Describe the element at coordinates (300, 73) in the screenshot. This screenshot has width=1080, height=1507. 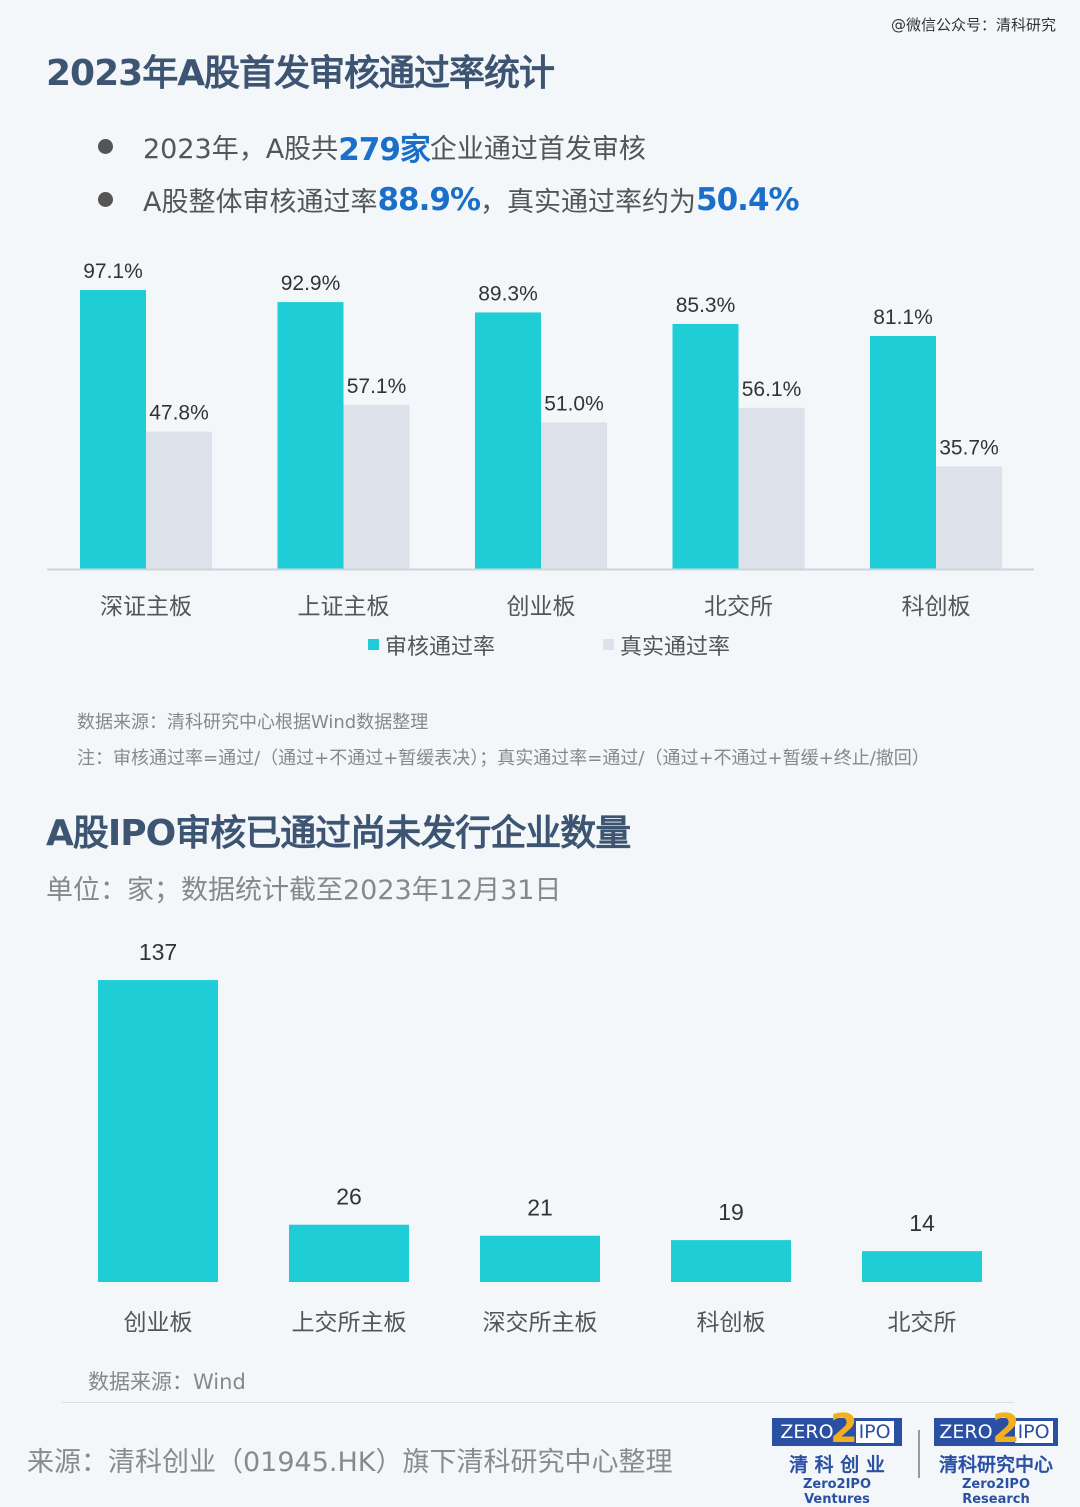
I see `section1-title: 2023年A股首发审核通过率统计` at that location.